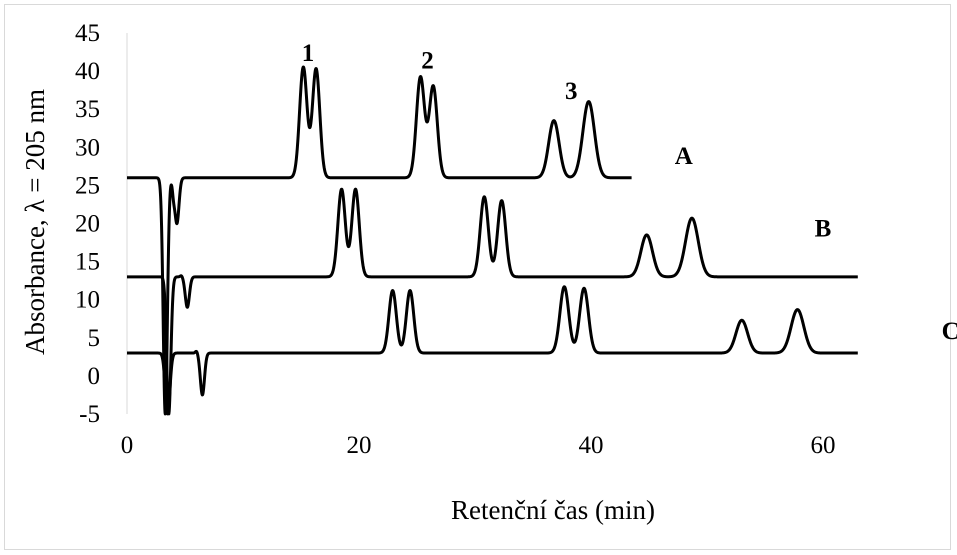 The width and height of the screenshot is (957, 555). I want to click on y-tick-label: 35, so click(87, 109).